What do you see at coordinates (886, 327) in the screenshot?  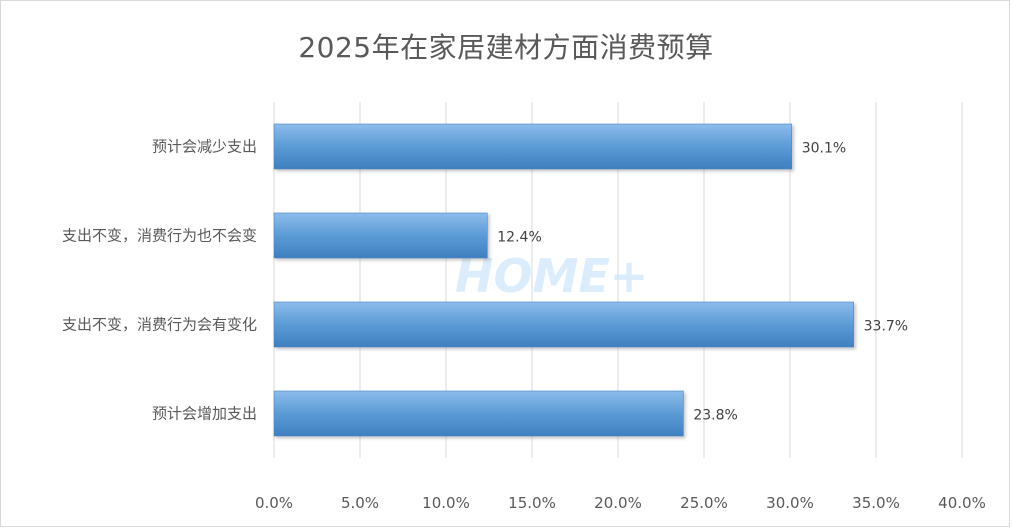 I see `data-label: 33.7%` at bounding box center [886, 327].